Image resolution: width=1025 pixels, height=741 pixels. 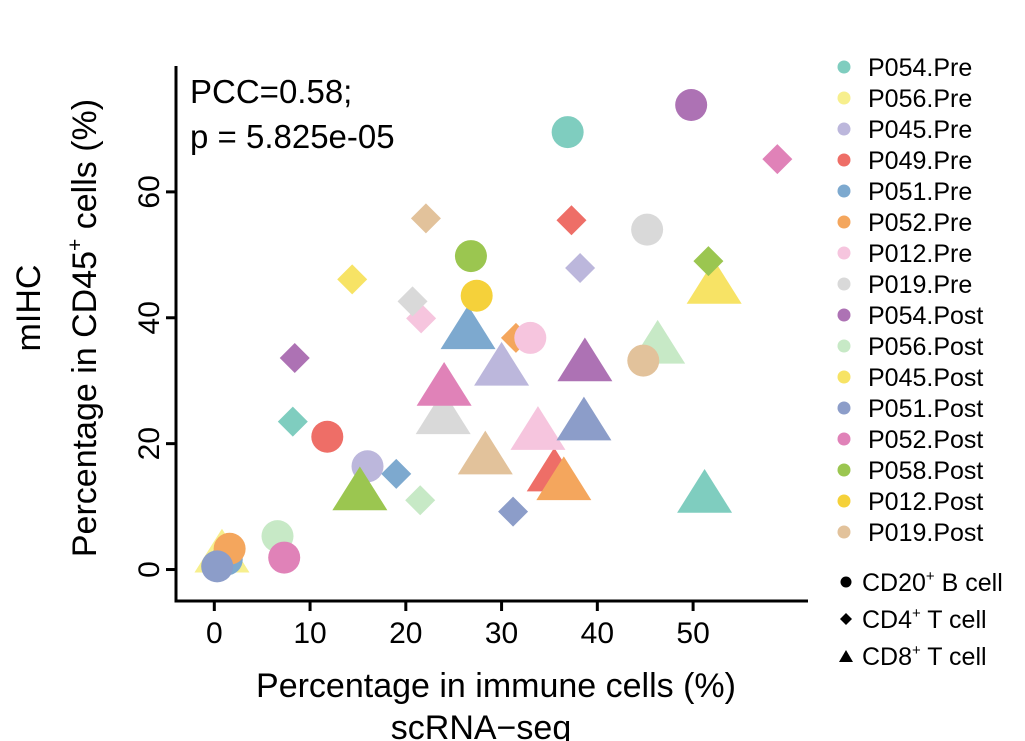 I want to click on point-p045-post-triangle, so click(x=714, y=282).